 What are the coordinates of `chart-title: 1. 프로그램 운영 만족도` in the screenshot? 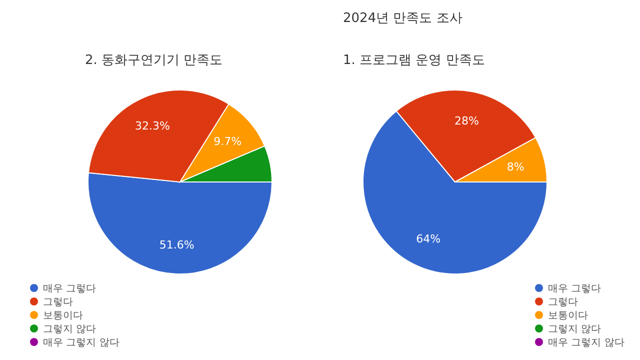 It's located at (414, 60).